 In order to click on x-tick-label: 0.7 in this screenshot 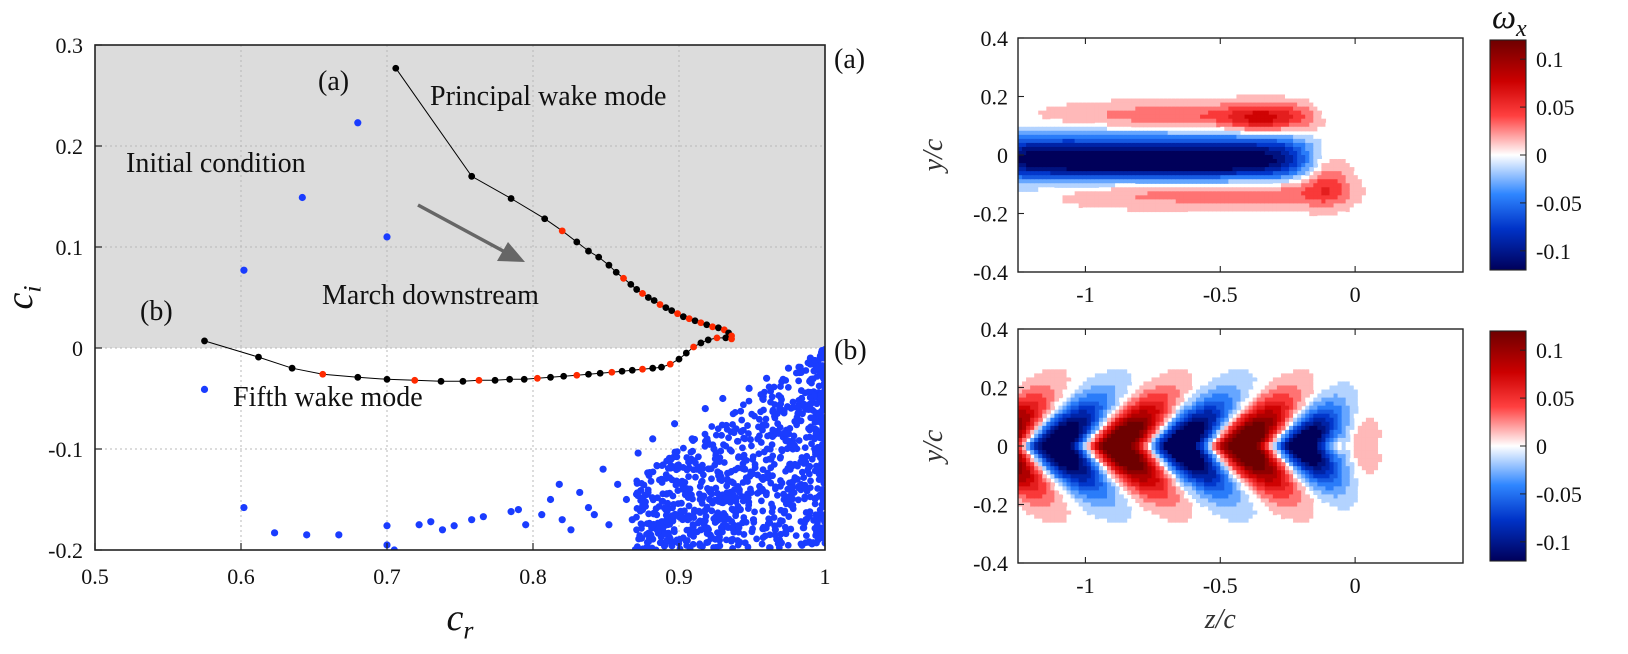, I will do `click(387, 576)`.